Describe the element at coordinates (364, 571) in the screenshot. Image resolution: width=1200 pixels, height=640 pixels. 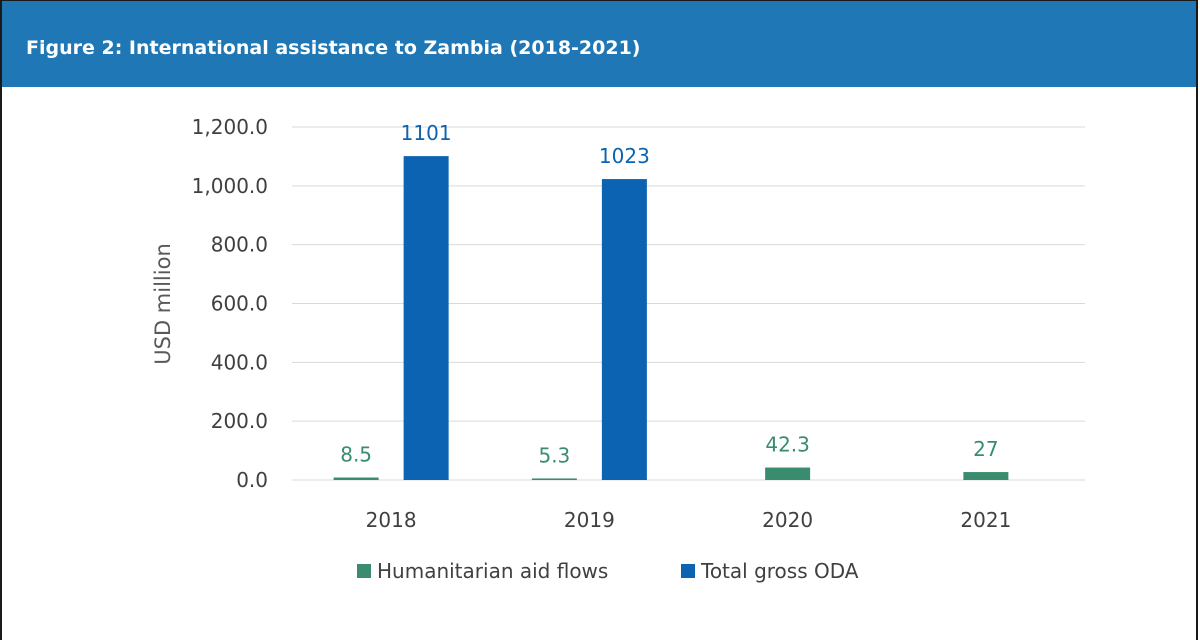
I see `legend-swatch-humanitarian` at that location.